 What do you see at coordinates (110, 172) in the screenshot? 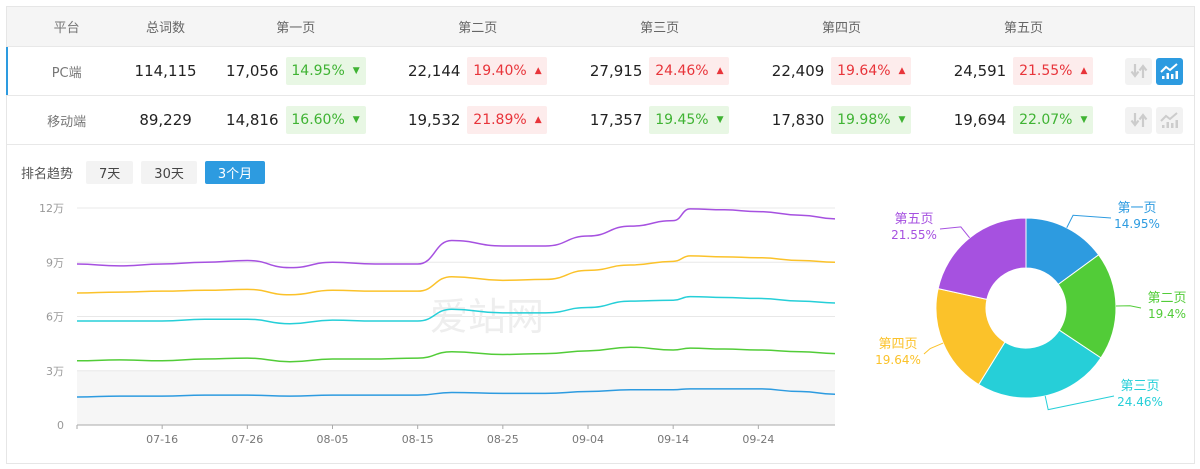
I see `range-7-days-button: 7天` at bounding box center [110, 172].